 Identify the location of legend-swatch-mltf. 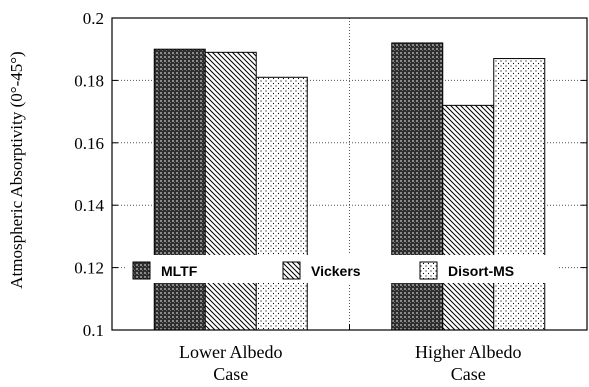
(141, 270).